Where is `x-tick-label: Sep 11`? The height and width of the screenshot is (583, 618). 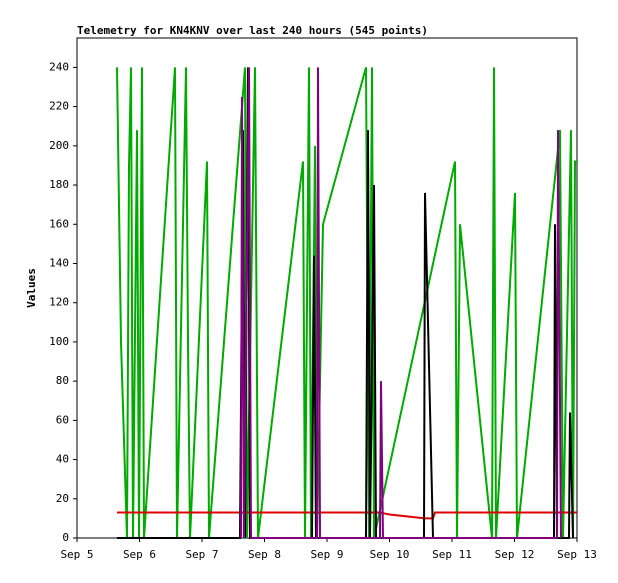
x-tick-label: Sep 11 is located at coordinates (452, 554).